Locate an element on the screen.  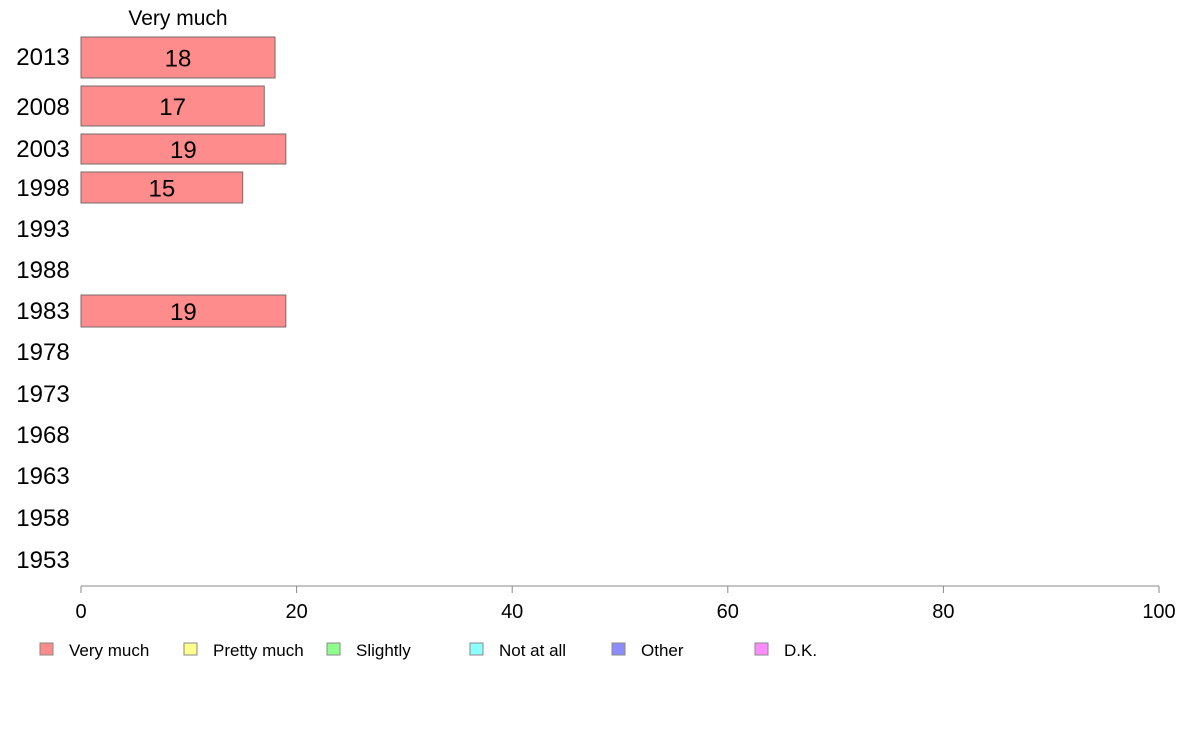
legend-item: Slightly is located at coordinates (368, 650).